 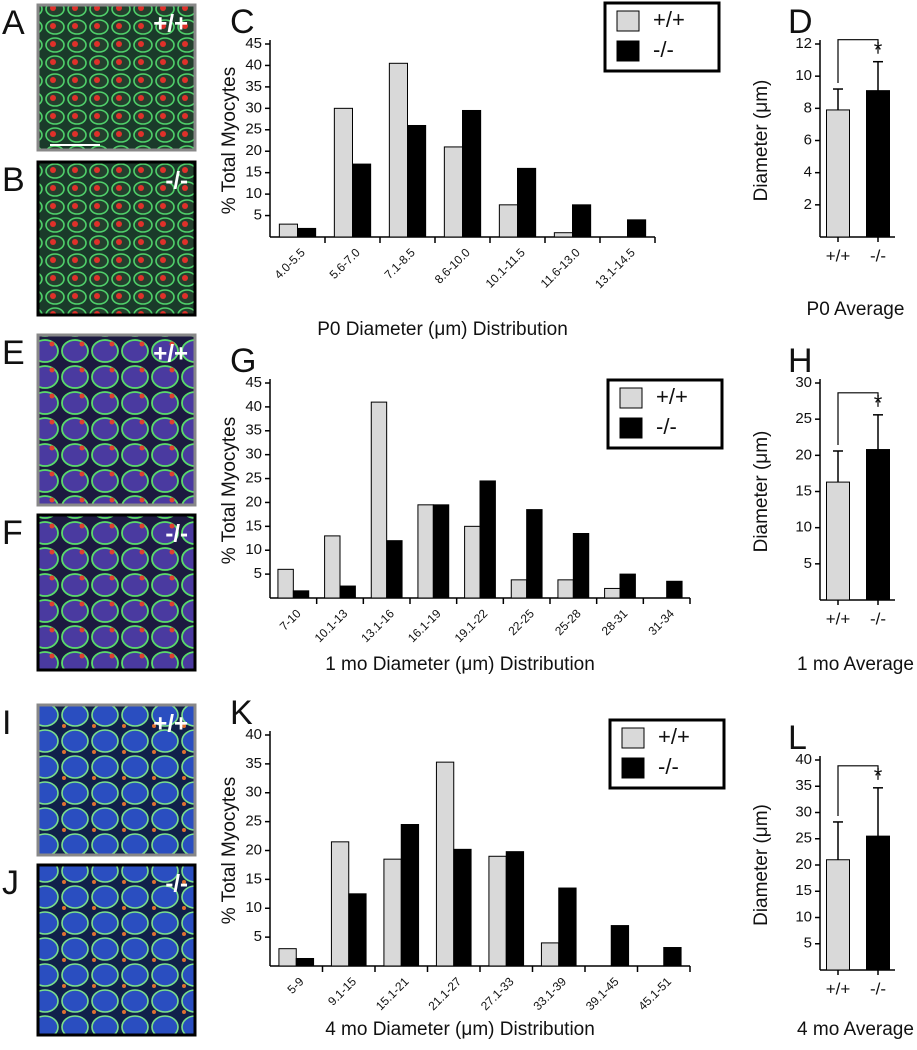 What do you see at coordinates (444, 993) in the screenshot?
I see `x-tick-label: 21.1-27` at bounding box center [444, 993].